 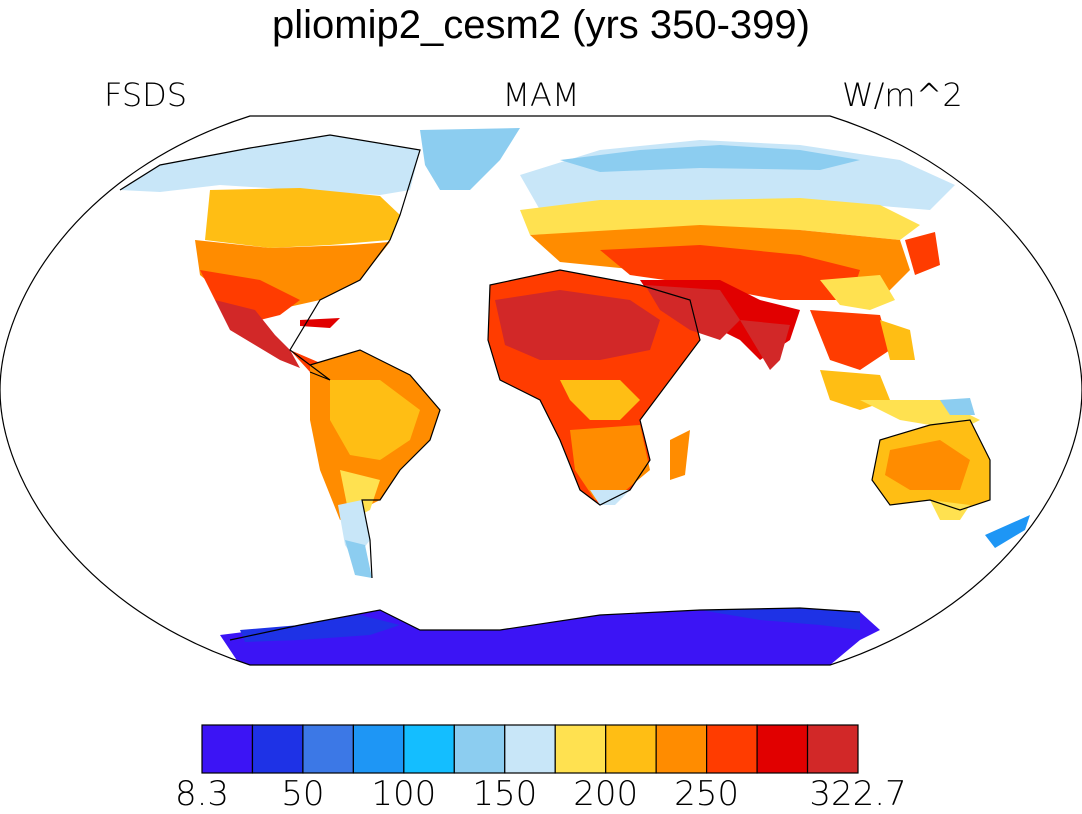 What do you see at coordinates (858, 794) in the screenshot?
I see `colorbar-tick-label: 322.7` at bounding box center [858, 794].